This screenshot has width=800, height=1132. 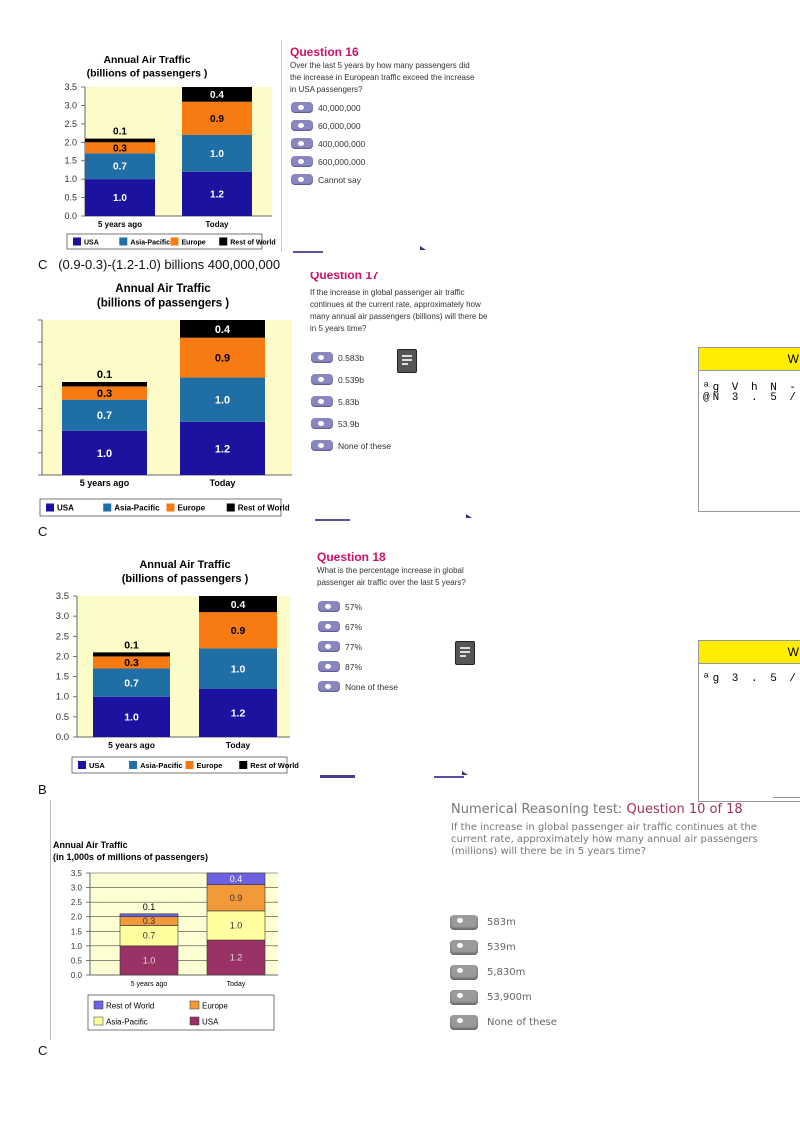 I want to click on y-tick-label: 3.5, so click(x=62, y=596).